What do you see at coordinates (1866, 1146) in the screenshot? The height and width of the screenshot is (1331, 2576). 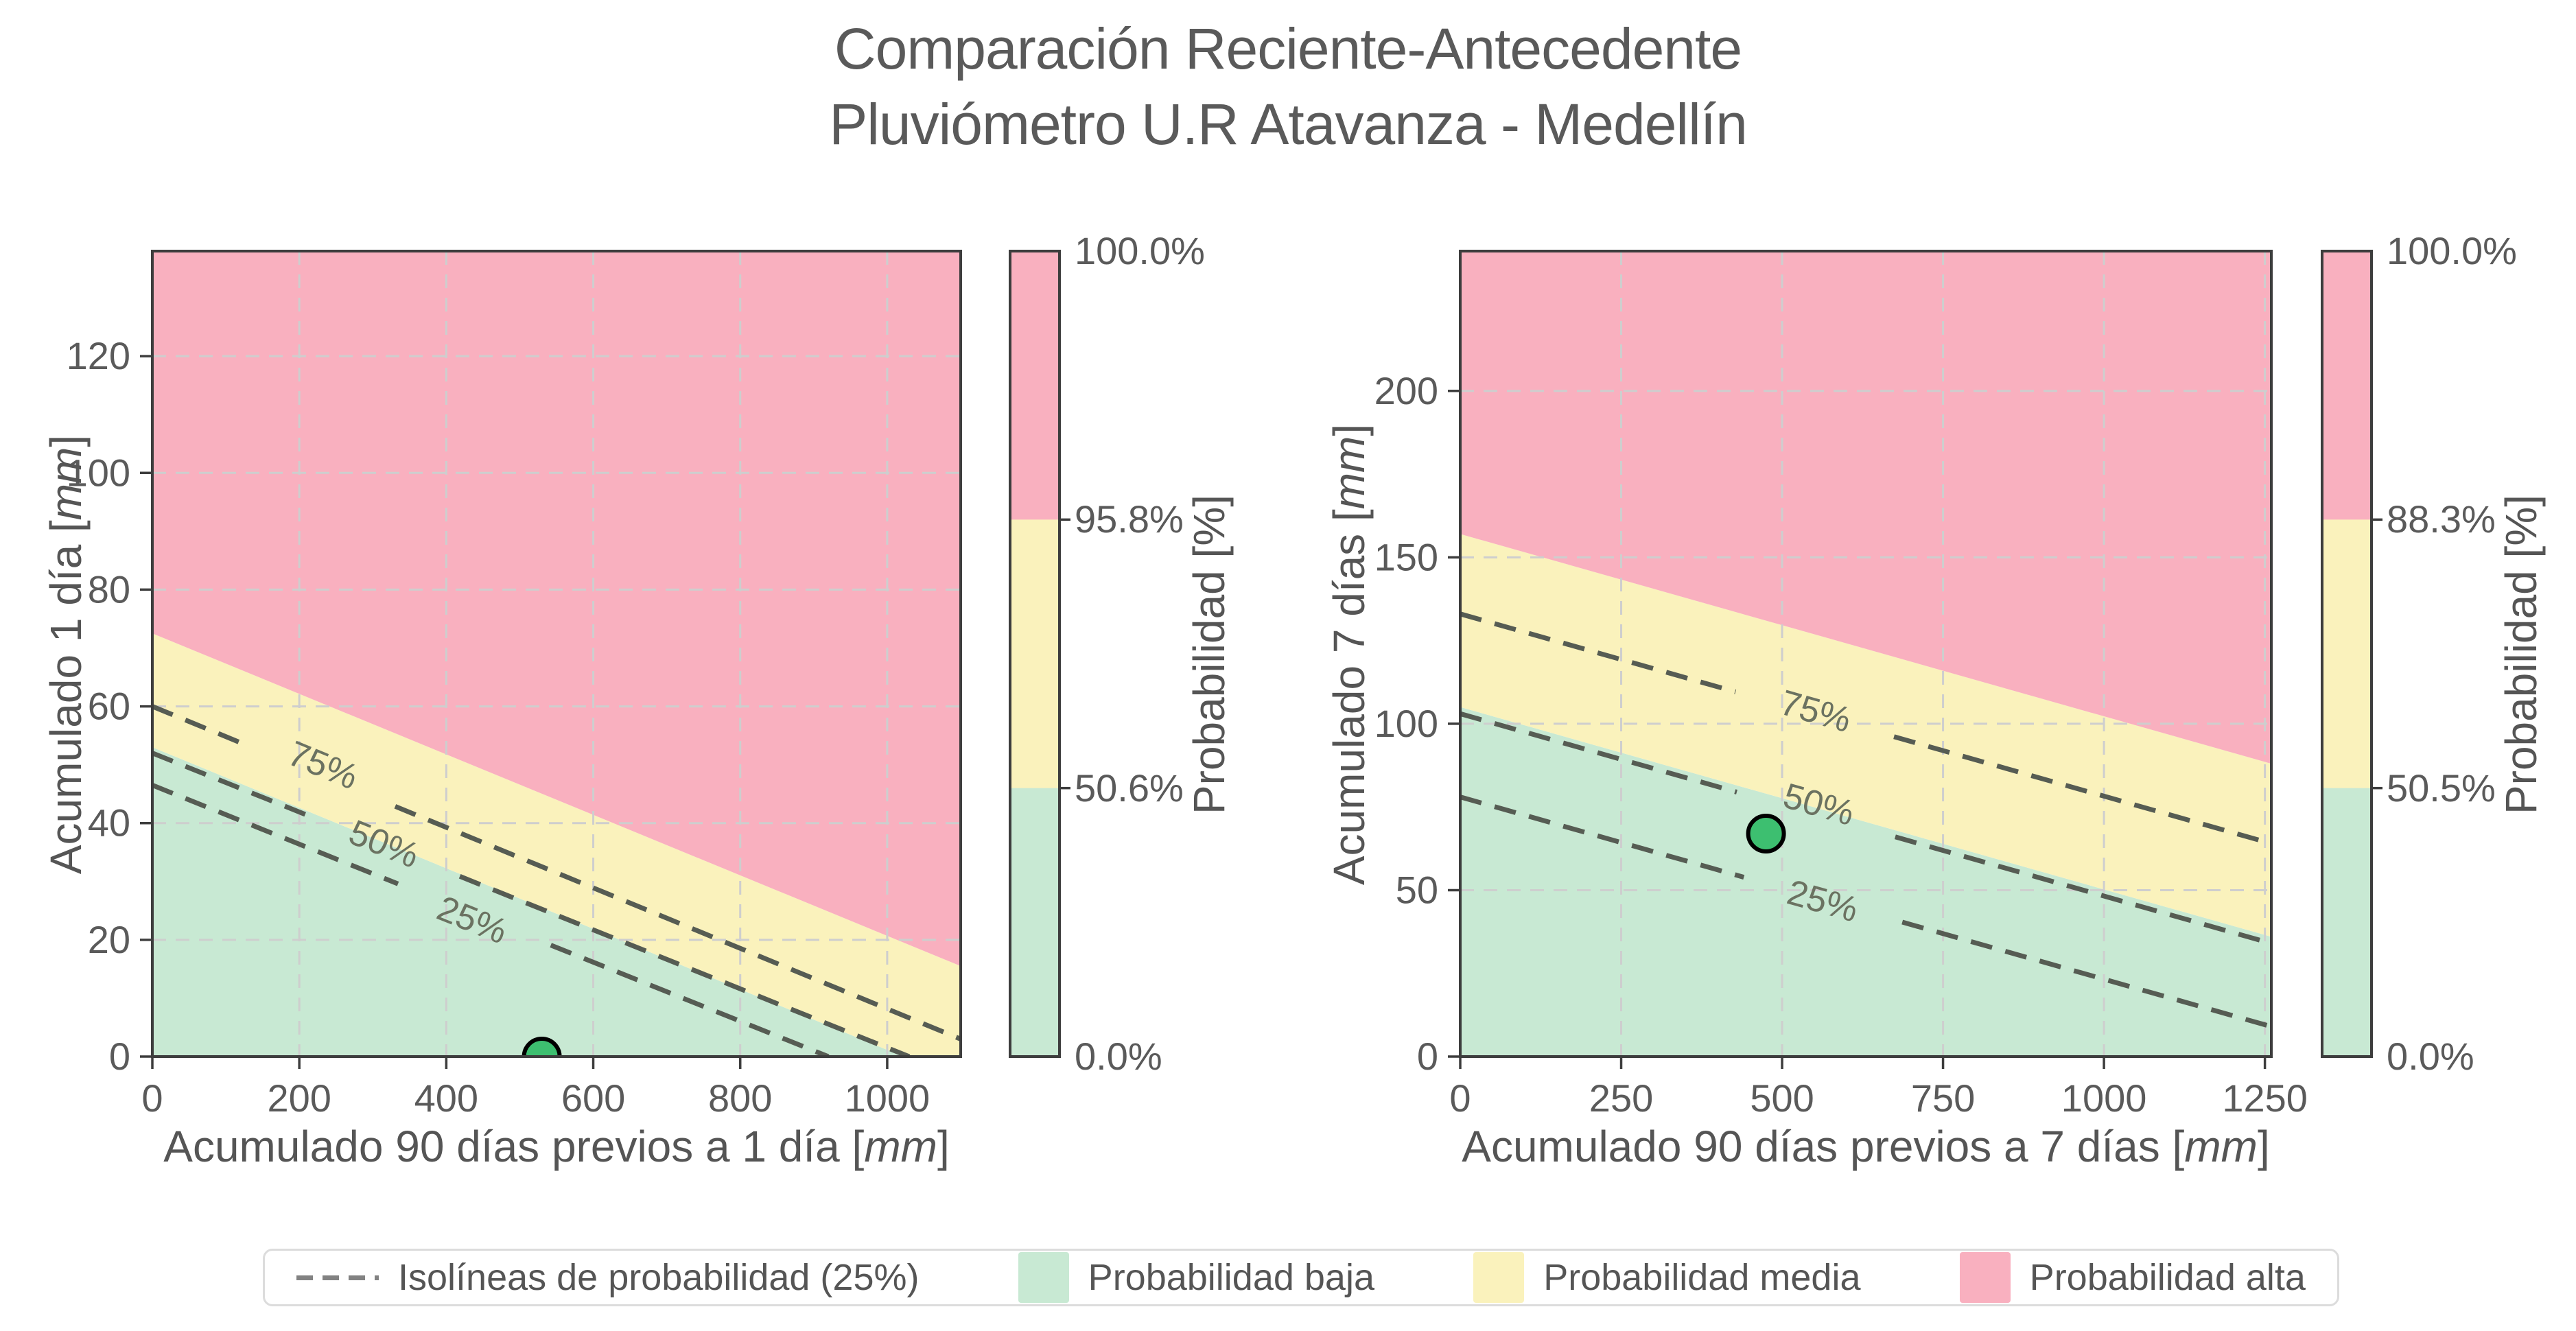 I see `x-axis-label-plot2: Acumulado 90 días previos a 7 días [mm]` at bounding box center [1866, 1146].